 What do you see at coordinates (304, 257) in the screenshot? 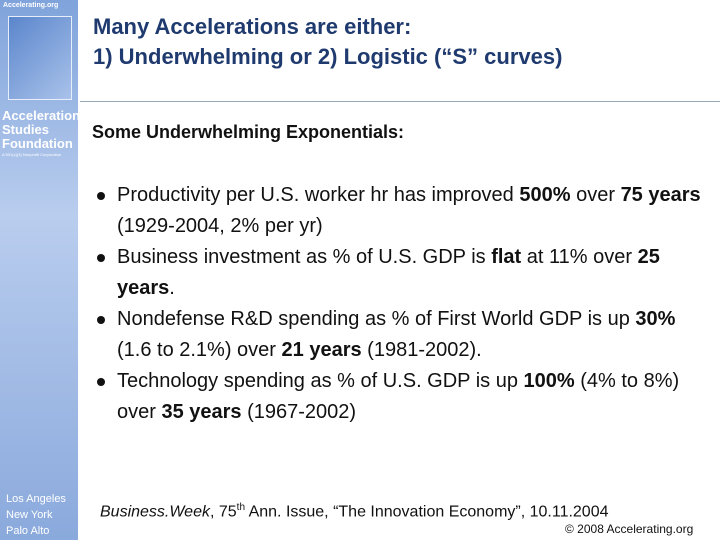
I see `text-run: Business investment as % of U.S. GDP is` at bounding box center [304, 257].